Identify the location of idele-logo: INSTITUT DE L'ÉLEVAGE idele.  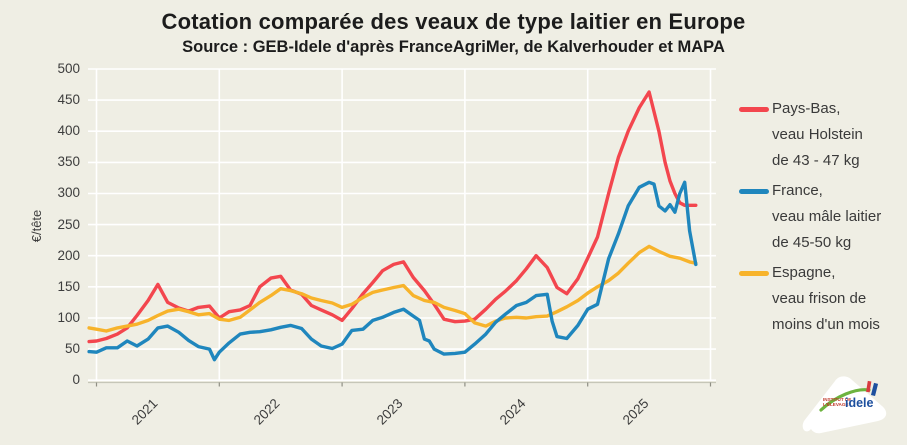
(844, 405).